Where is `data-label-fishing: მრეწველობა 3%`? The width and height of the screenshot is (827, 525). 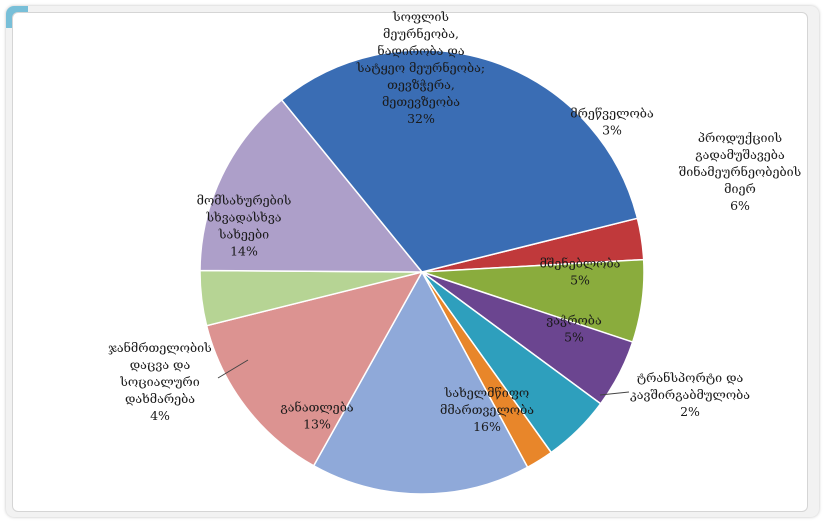 data-label-fishing: მრეწველობა 3% is located at coordinates (612, 122).